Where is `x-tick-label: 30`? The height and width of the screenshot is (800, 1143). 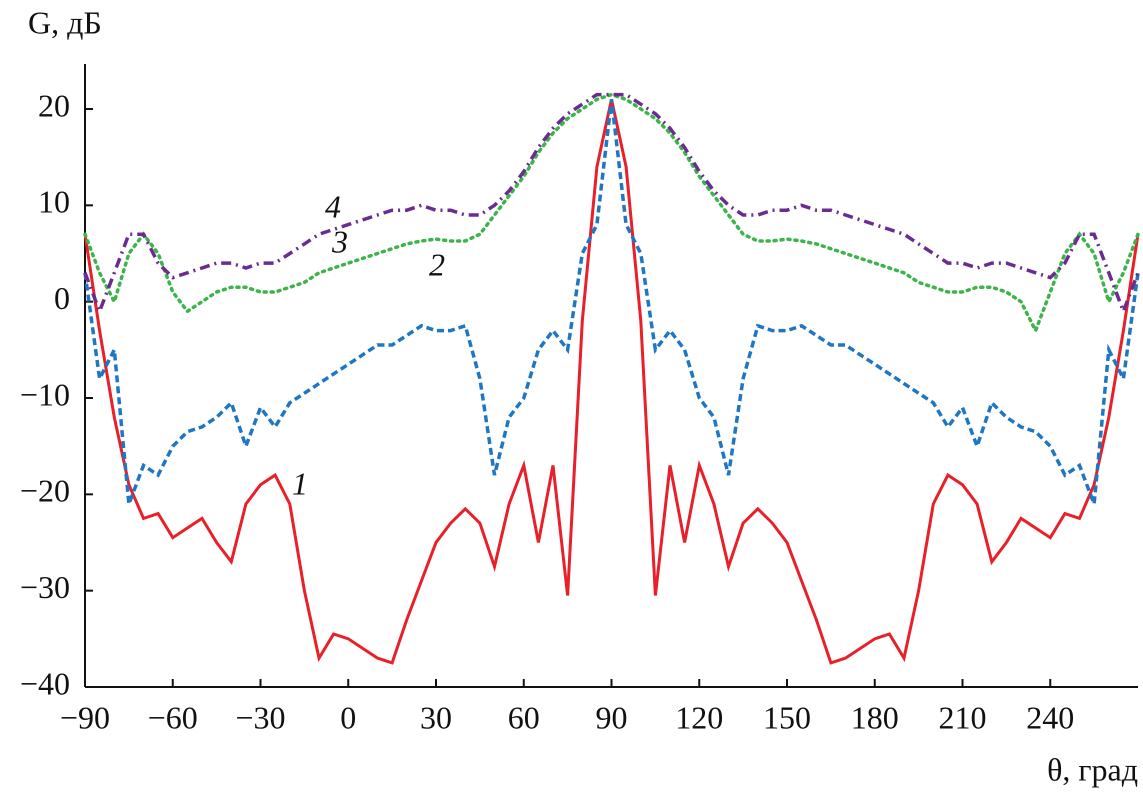
x-tick-label: 30 is located at coordinates (436, 717).